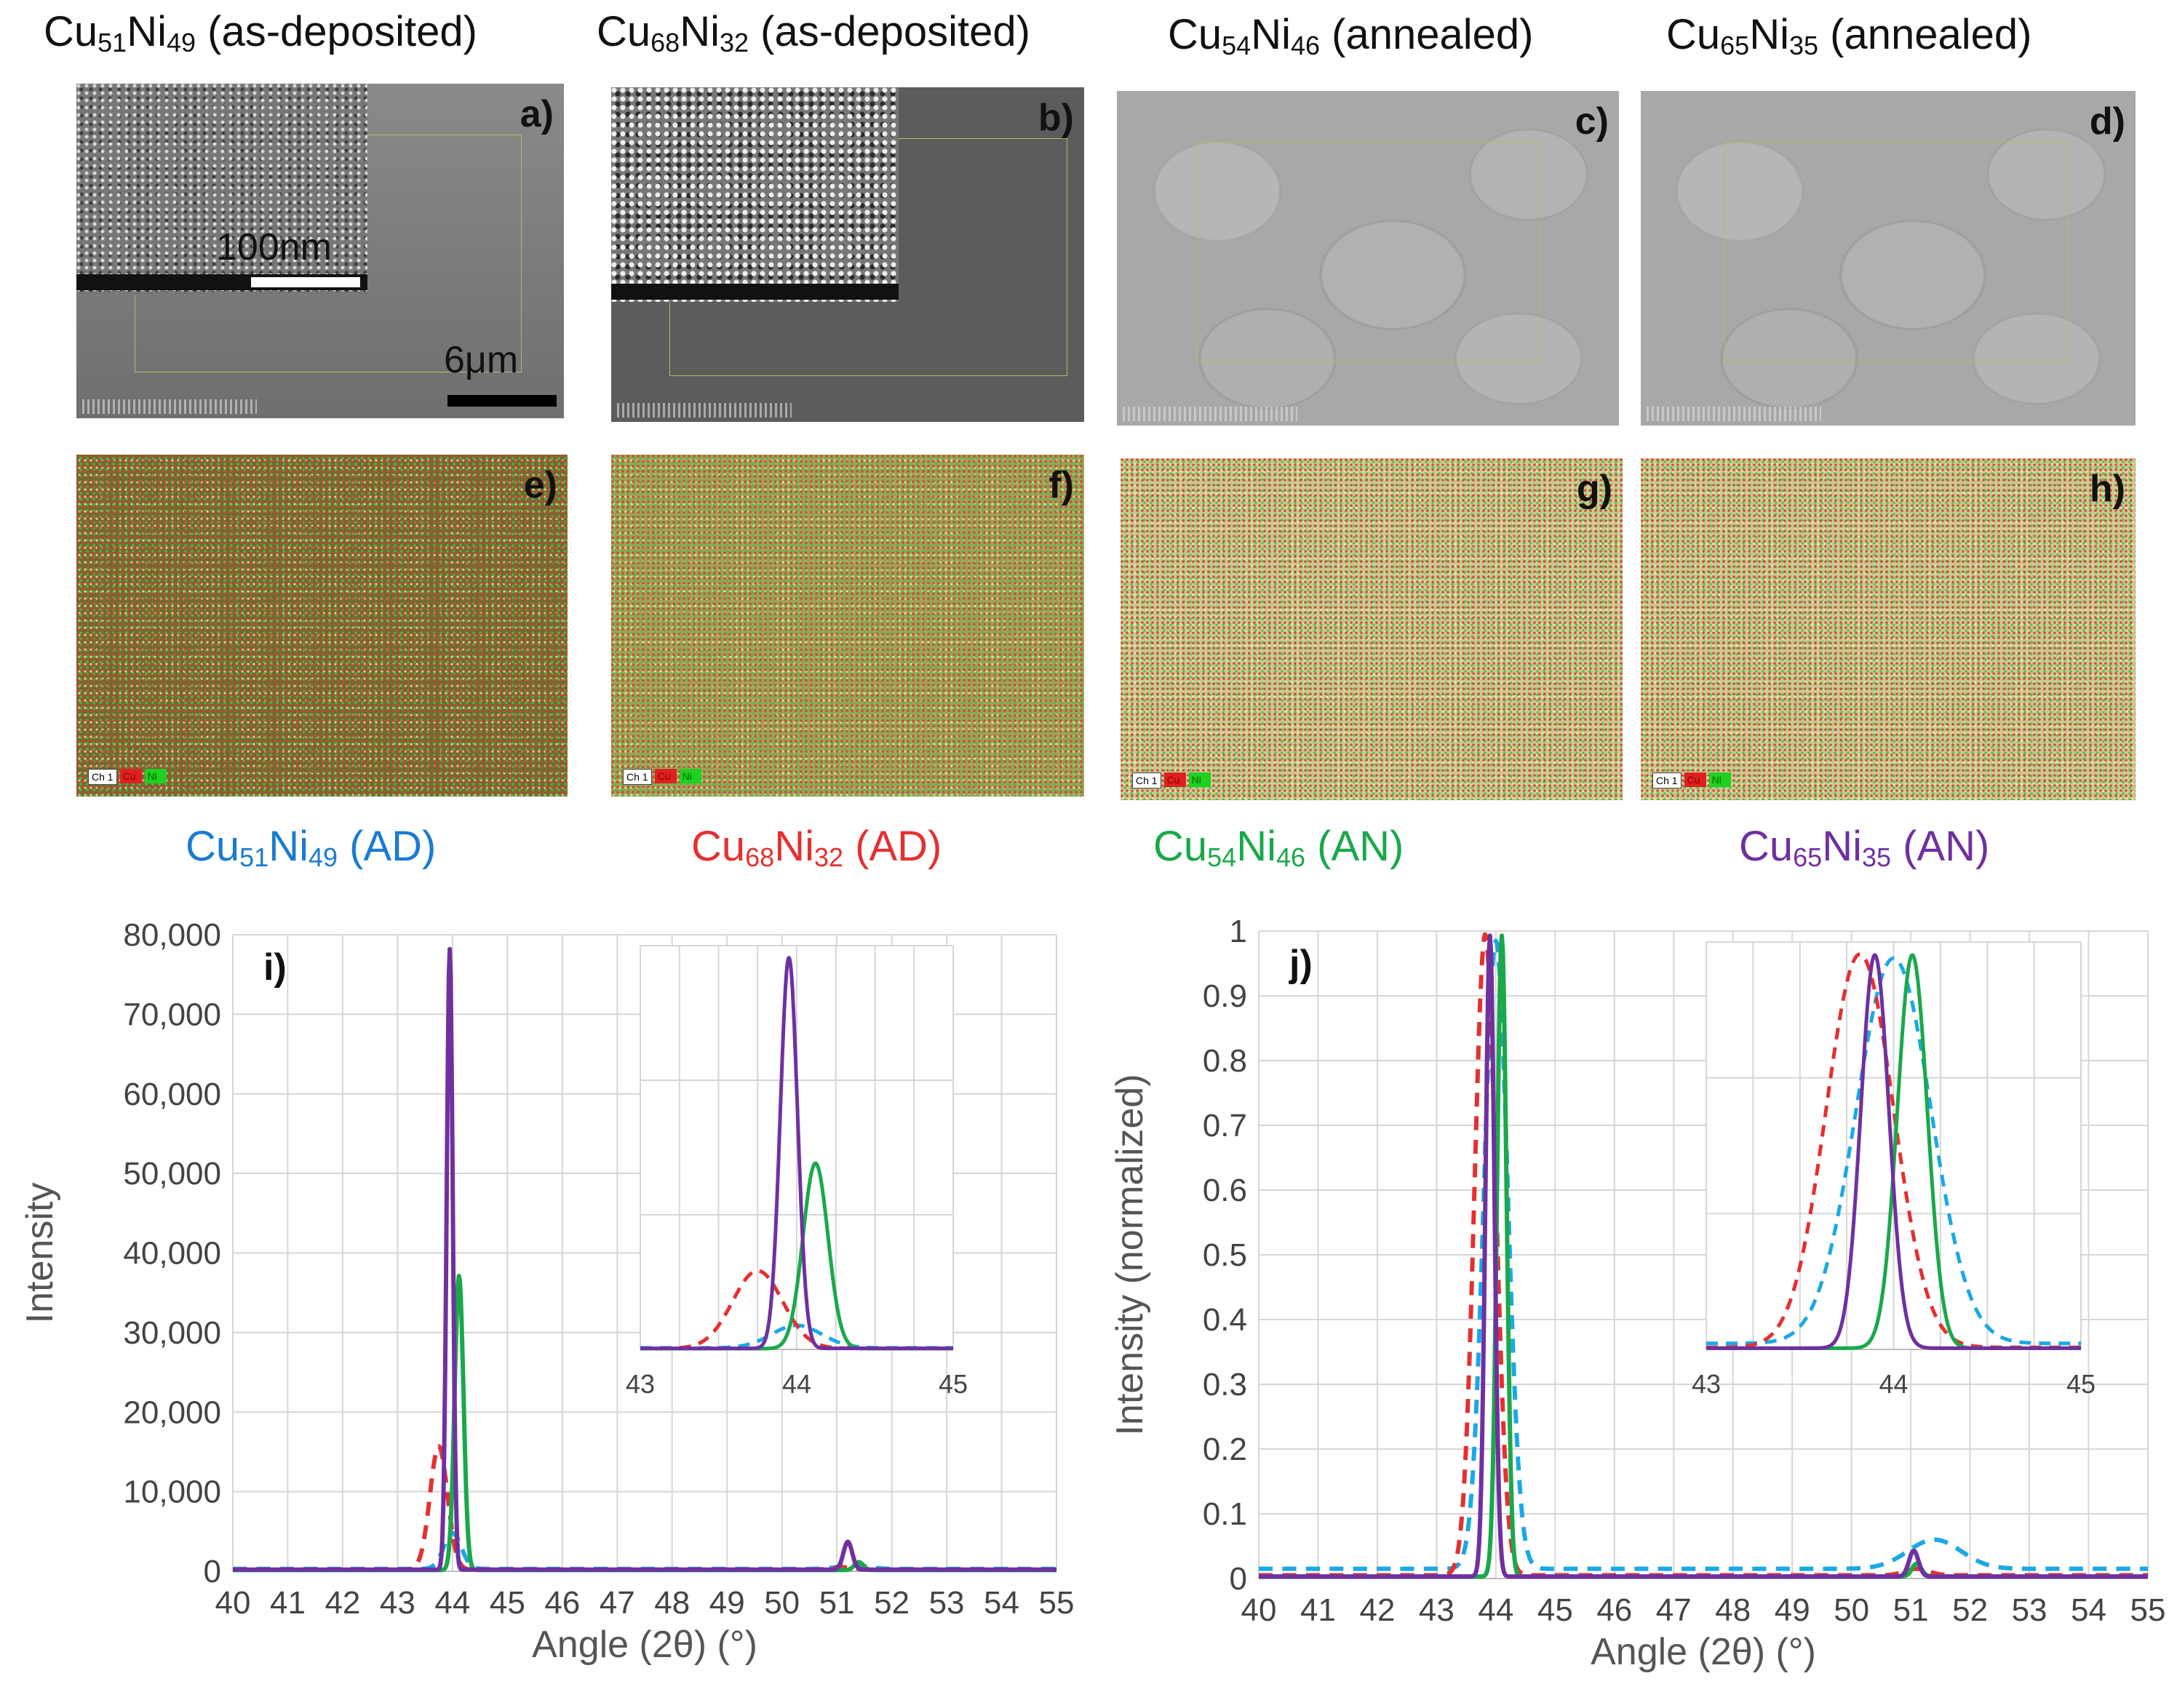  What do you see at coordinates (172, 1254) in the screenshot?
I see `y-tick-label: 40,000` at bounding box center [172, 1254].